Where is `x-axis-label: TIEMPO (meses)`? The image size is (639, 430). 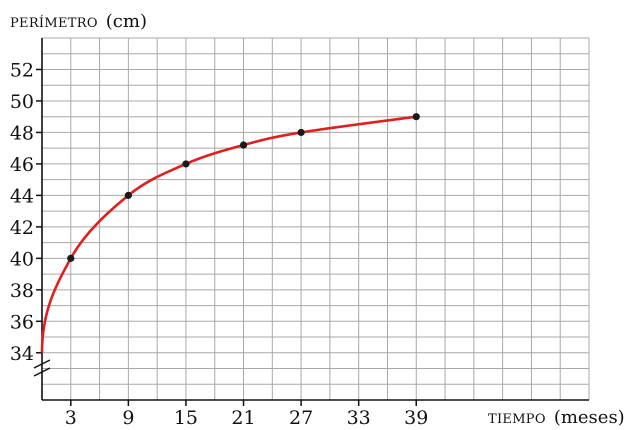
x-axis-label: TIEMPO (meses) is located at coordinates (556, 417).